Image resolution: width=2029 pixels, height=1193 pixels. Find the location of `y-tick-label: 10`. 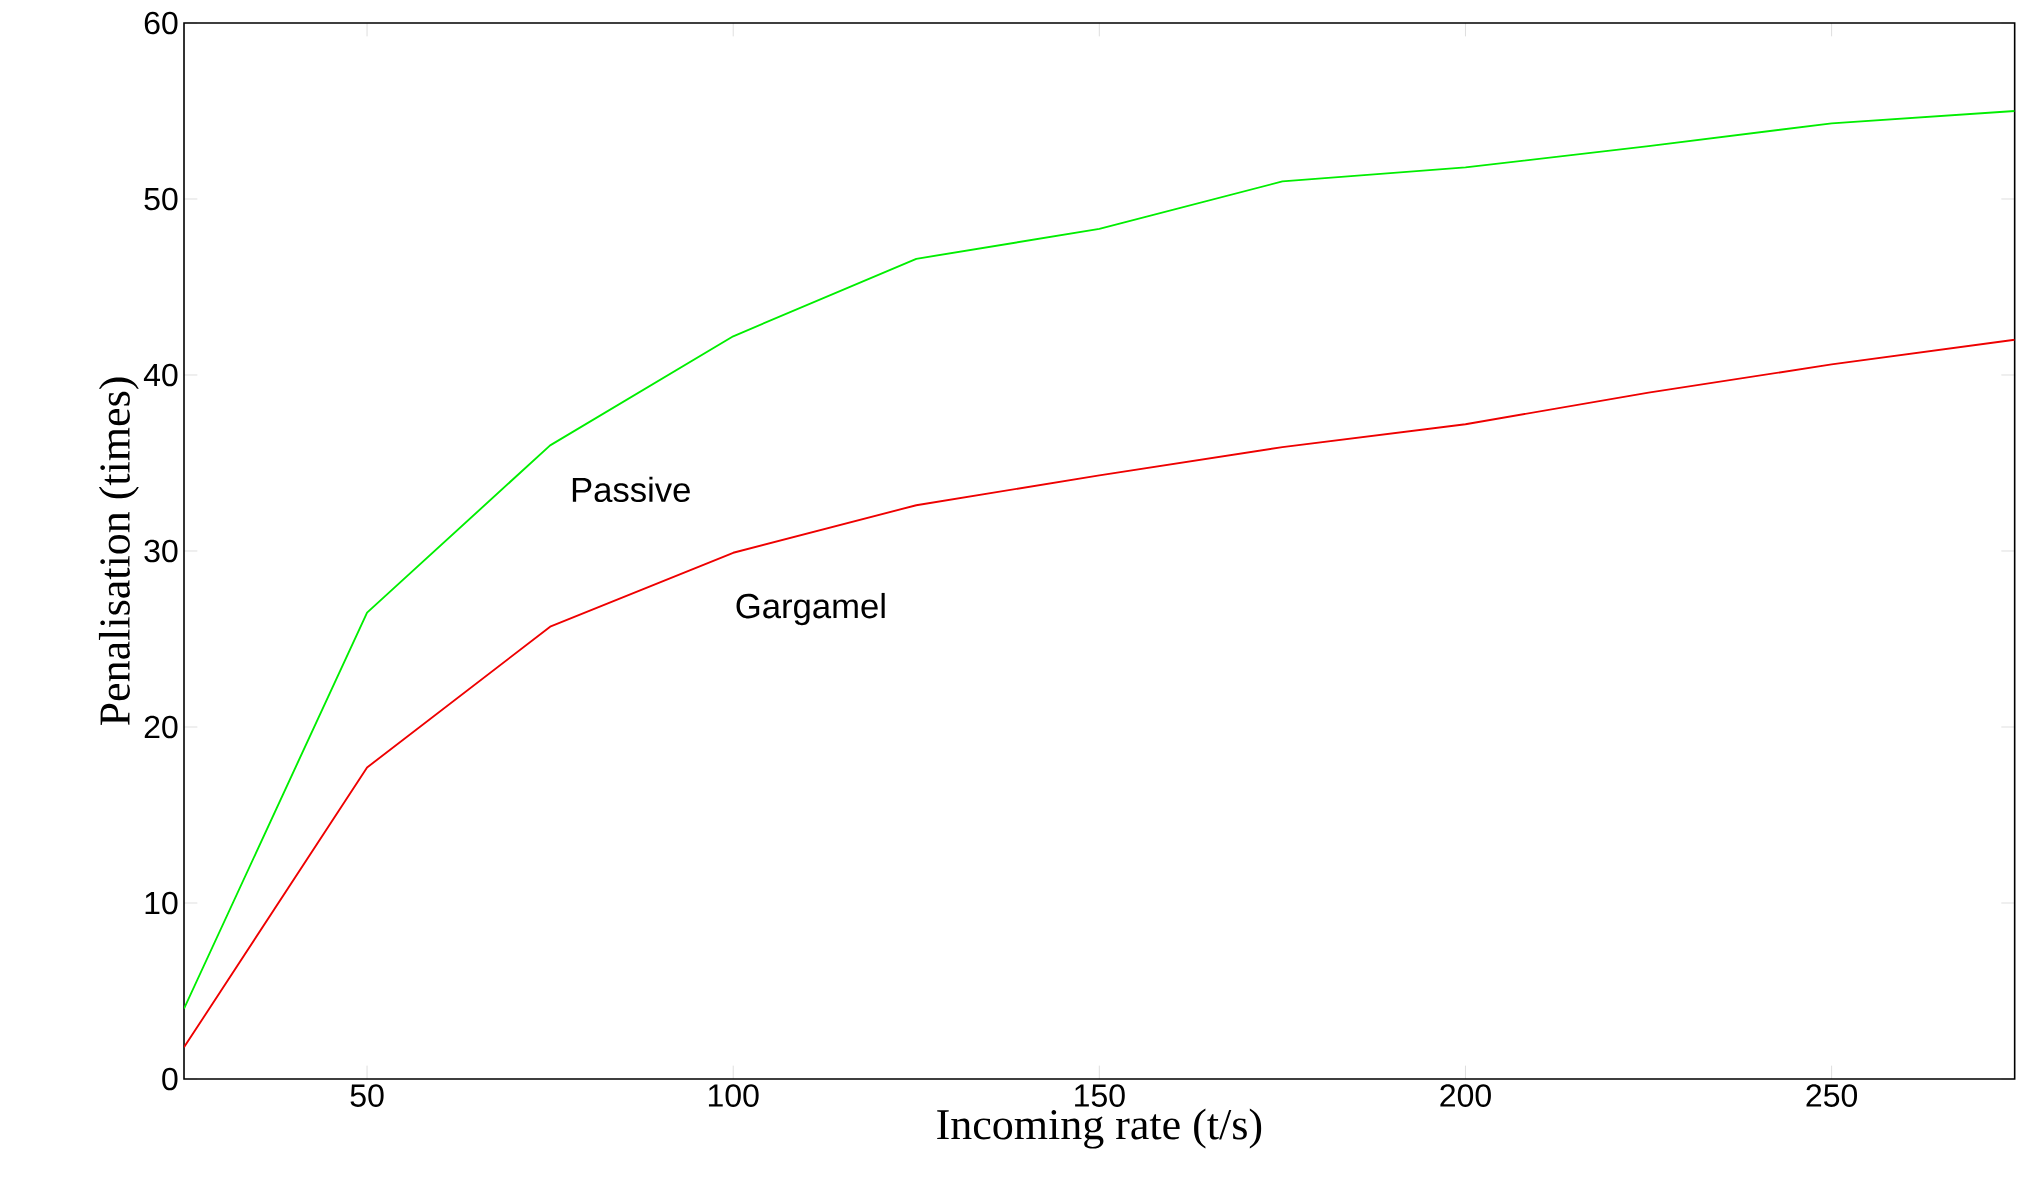

y-tick-label: 10 is located at coordinates (161, 903).